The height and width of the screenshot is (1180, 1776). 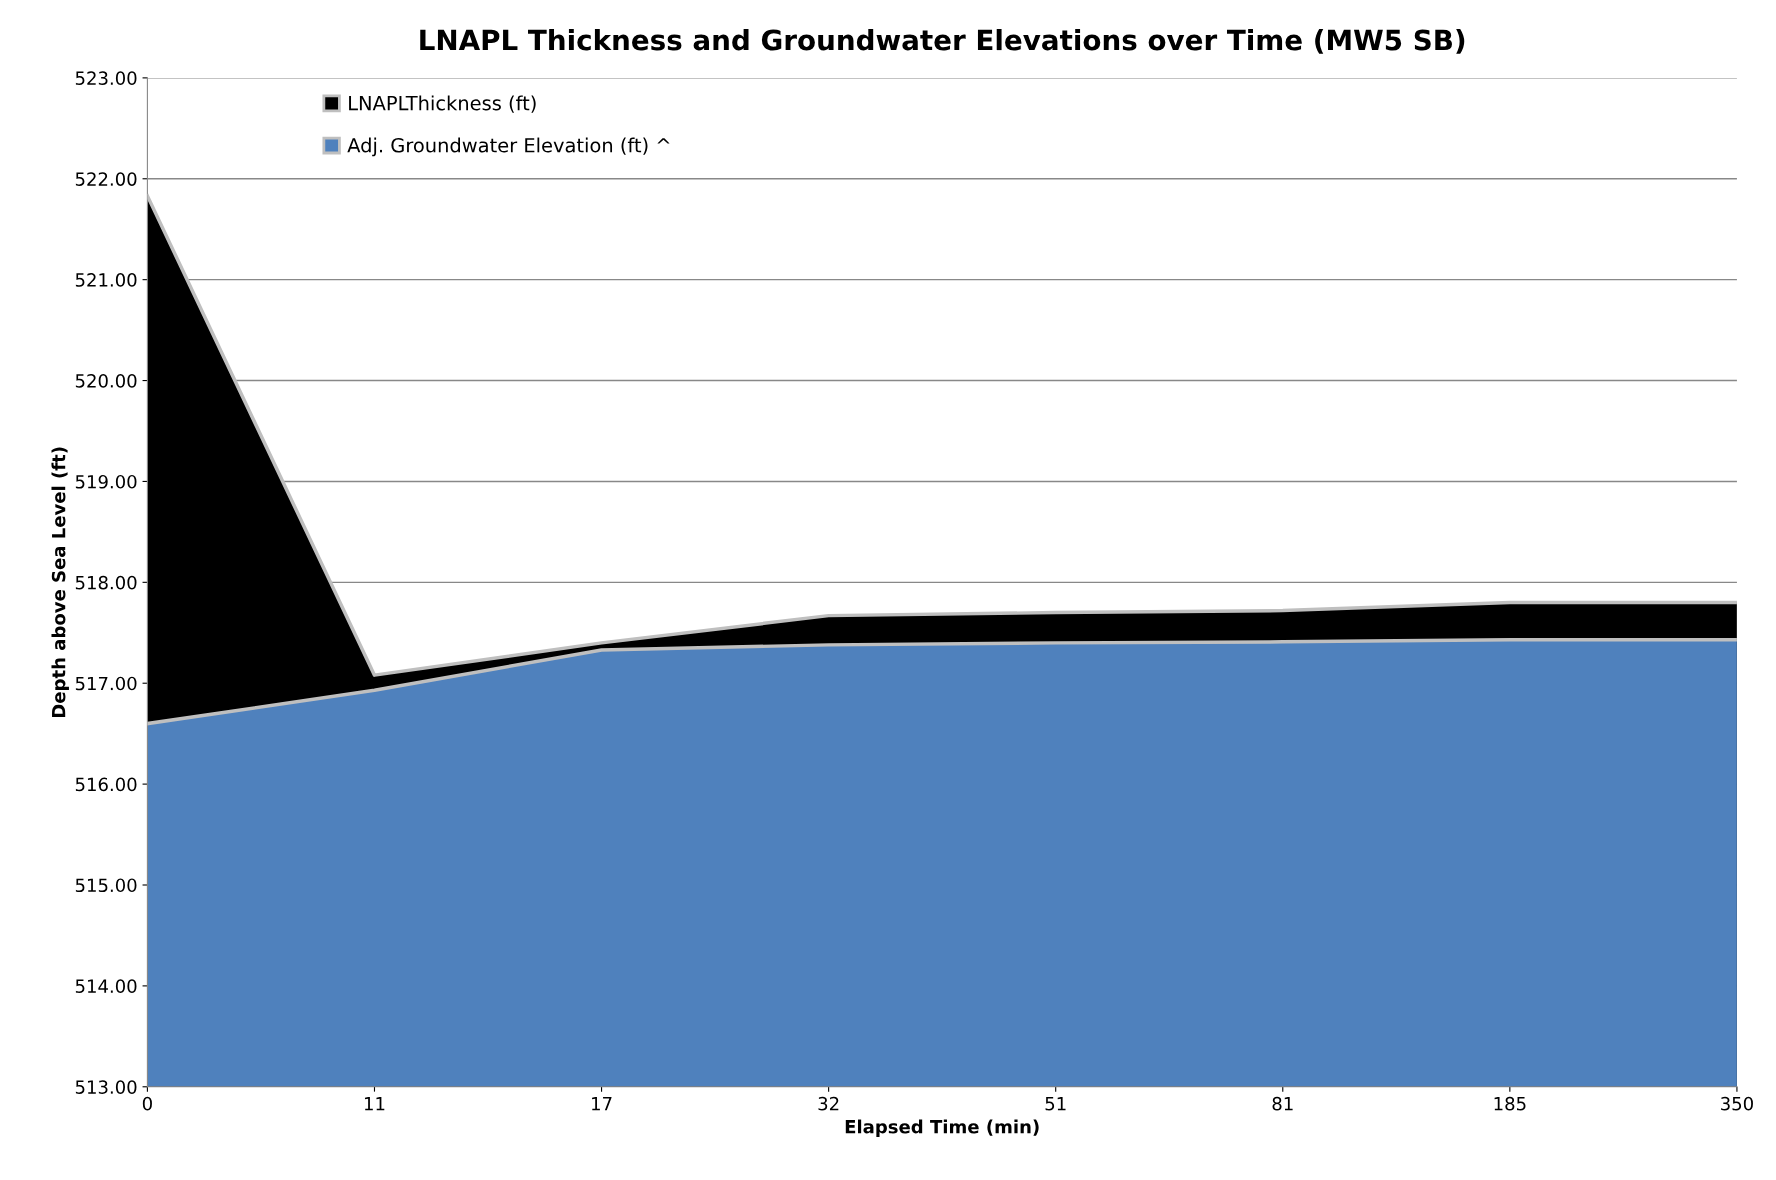 I want to click on legend-label: Adj. Groundwater Elevation (ft) ^, so click(x=508, y=147).